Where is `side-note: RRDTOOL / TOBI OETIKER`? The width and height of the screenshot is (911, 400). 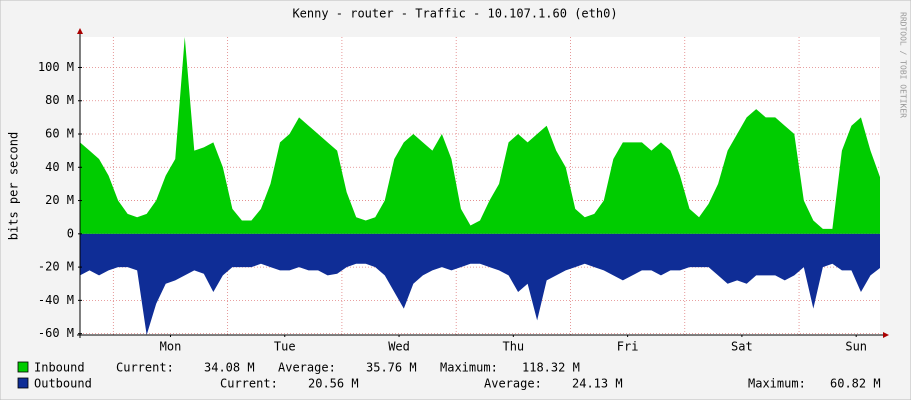
side-note: RRDTOOL / TOBI OETIKER is located at coordinates (903, 65).